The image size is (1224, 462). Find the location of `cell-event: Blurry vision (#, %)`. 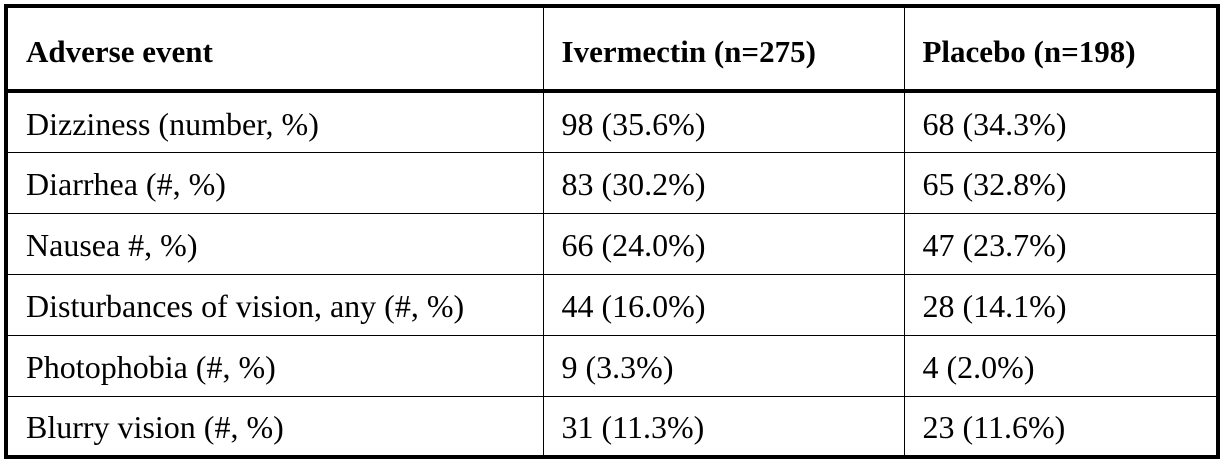

cell-event: Blurry vision (#, %) is located at coordinates (275, 426).